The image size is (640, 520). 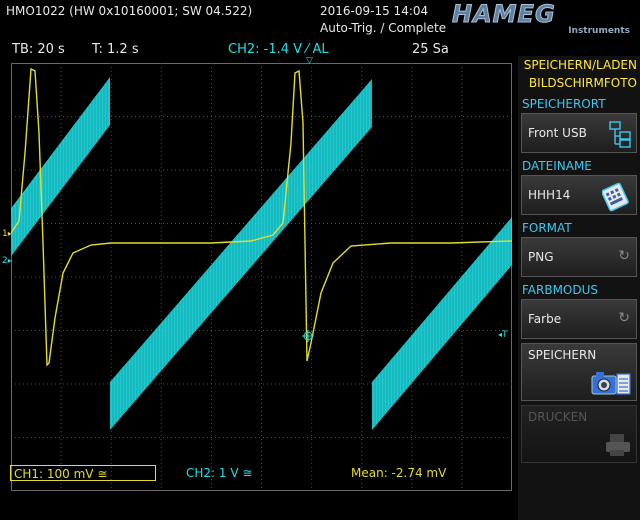 I want to click on location-button: Front USB, so click(x=579, y=133).